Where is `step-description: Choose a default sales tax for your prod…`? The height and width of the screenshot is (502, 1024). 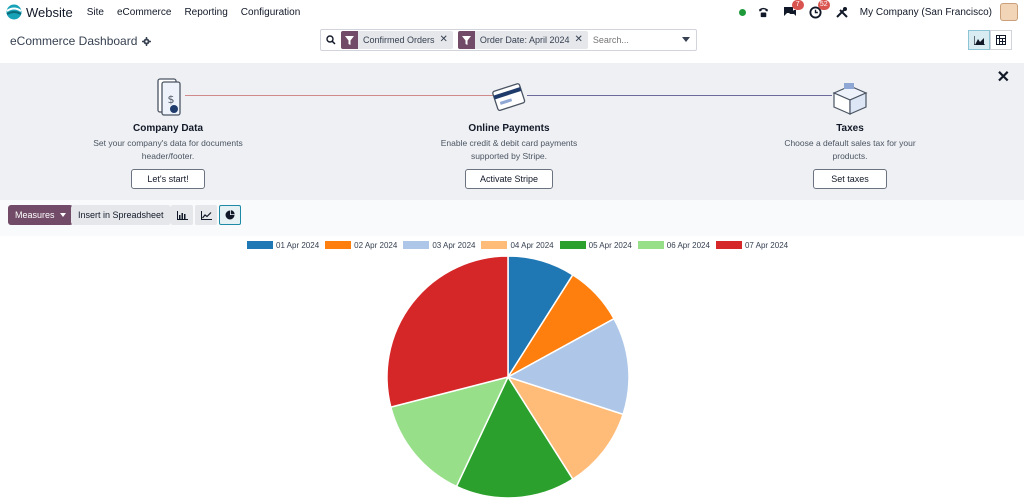
step-description: Choose a default sales tax for your prod… is located at coordinates (850, 150).